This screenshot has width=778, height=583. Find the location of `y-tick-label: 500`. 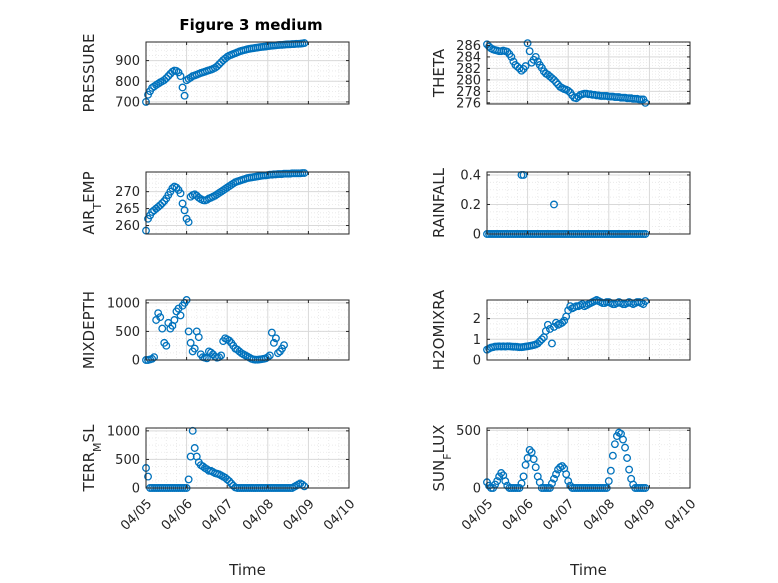

y-tick-label: 500 is located at coordinates (468, 431).